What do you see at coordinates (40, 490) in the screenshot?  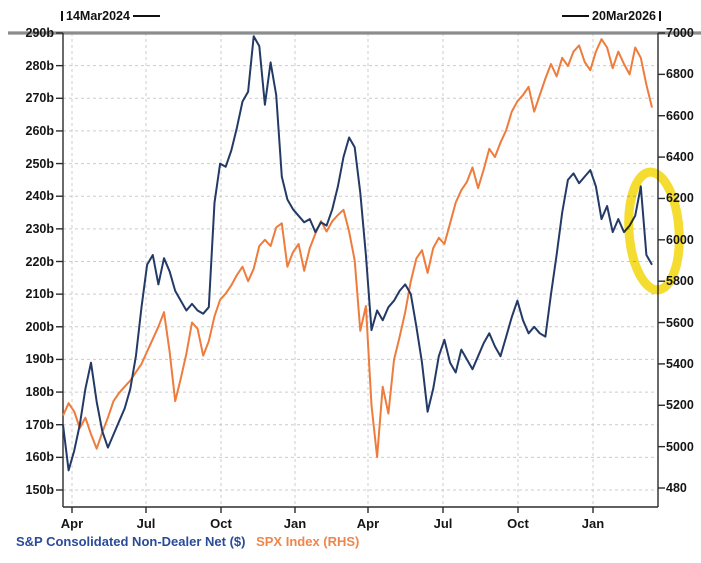 I see `left-axis-tick-label: 150b` at bounding box center [40, 490].